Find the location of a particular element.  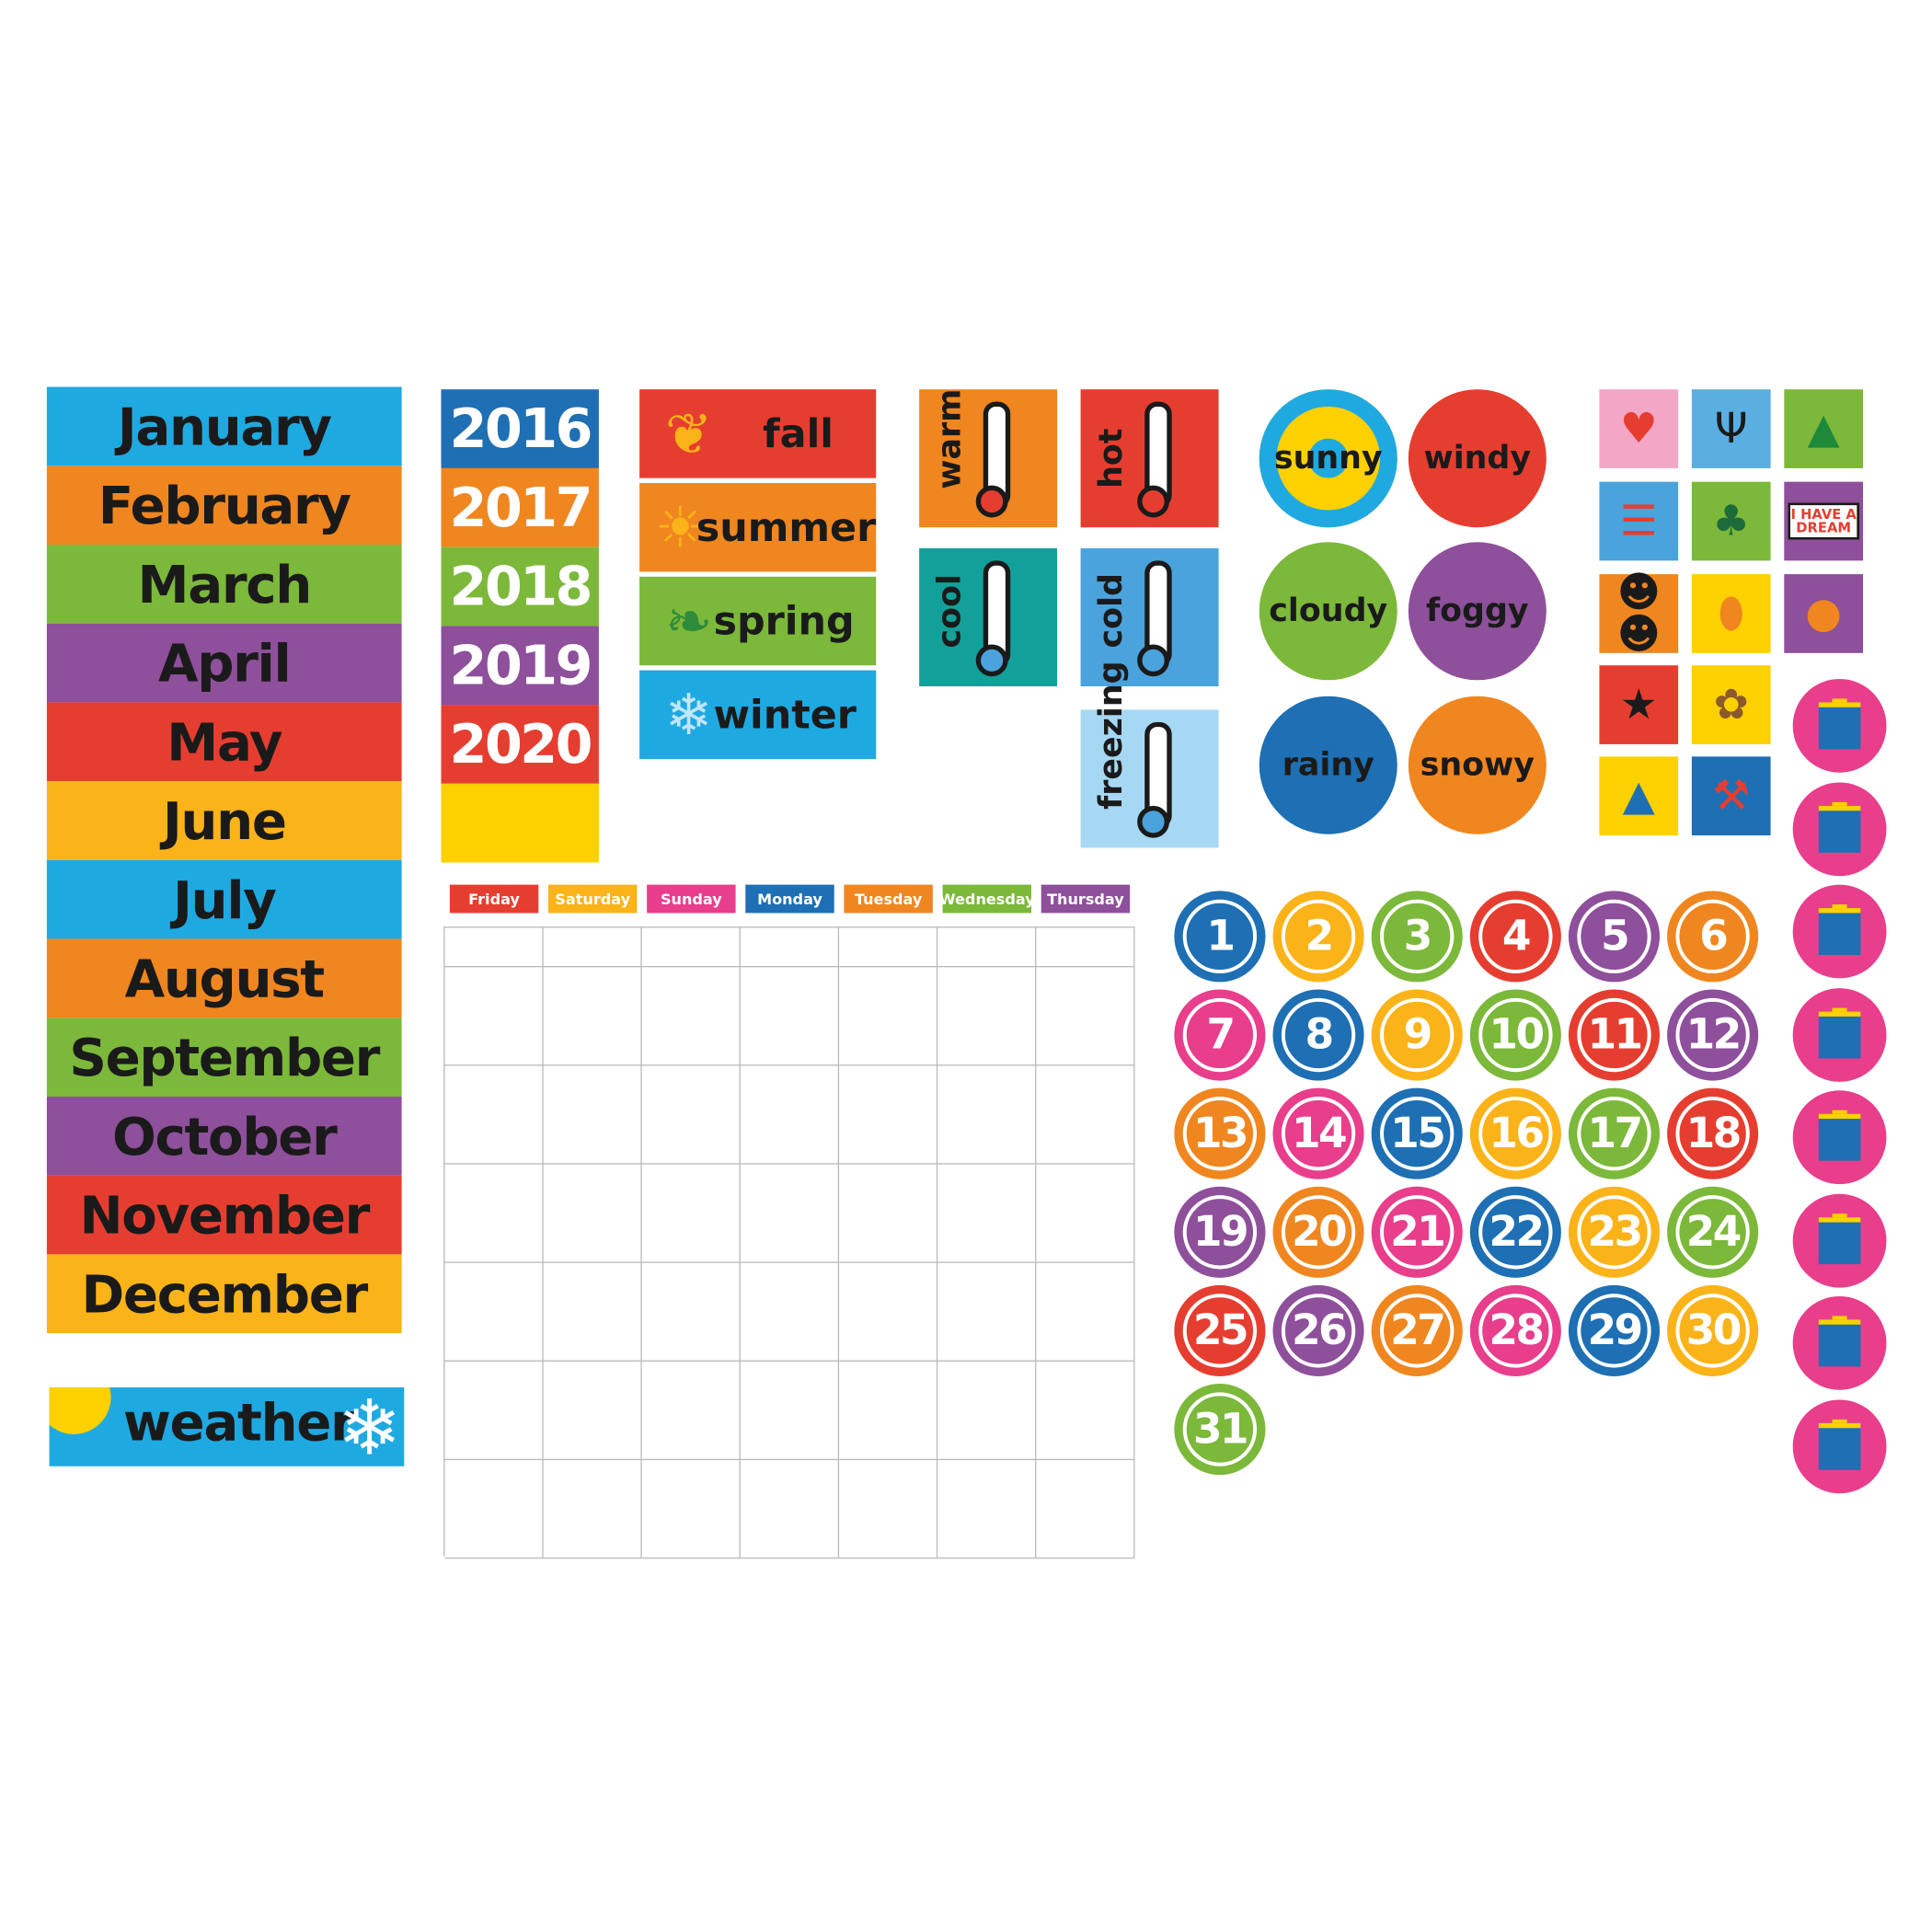

date-number-circle: 26 is located at coordinates (1318, 1330).